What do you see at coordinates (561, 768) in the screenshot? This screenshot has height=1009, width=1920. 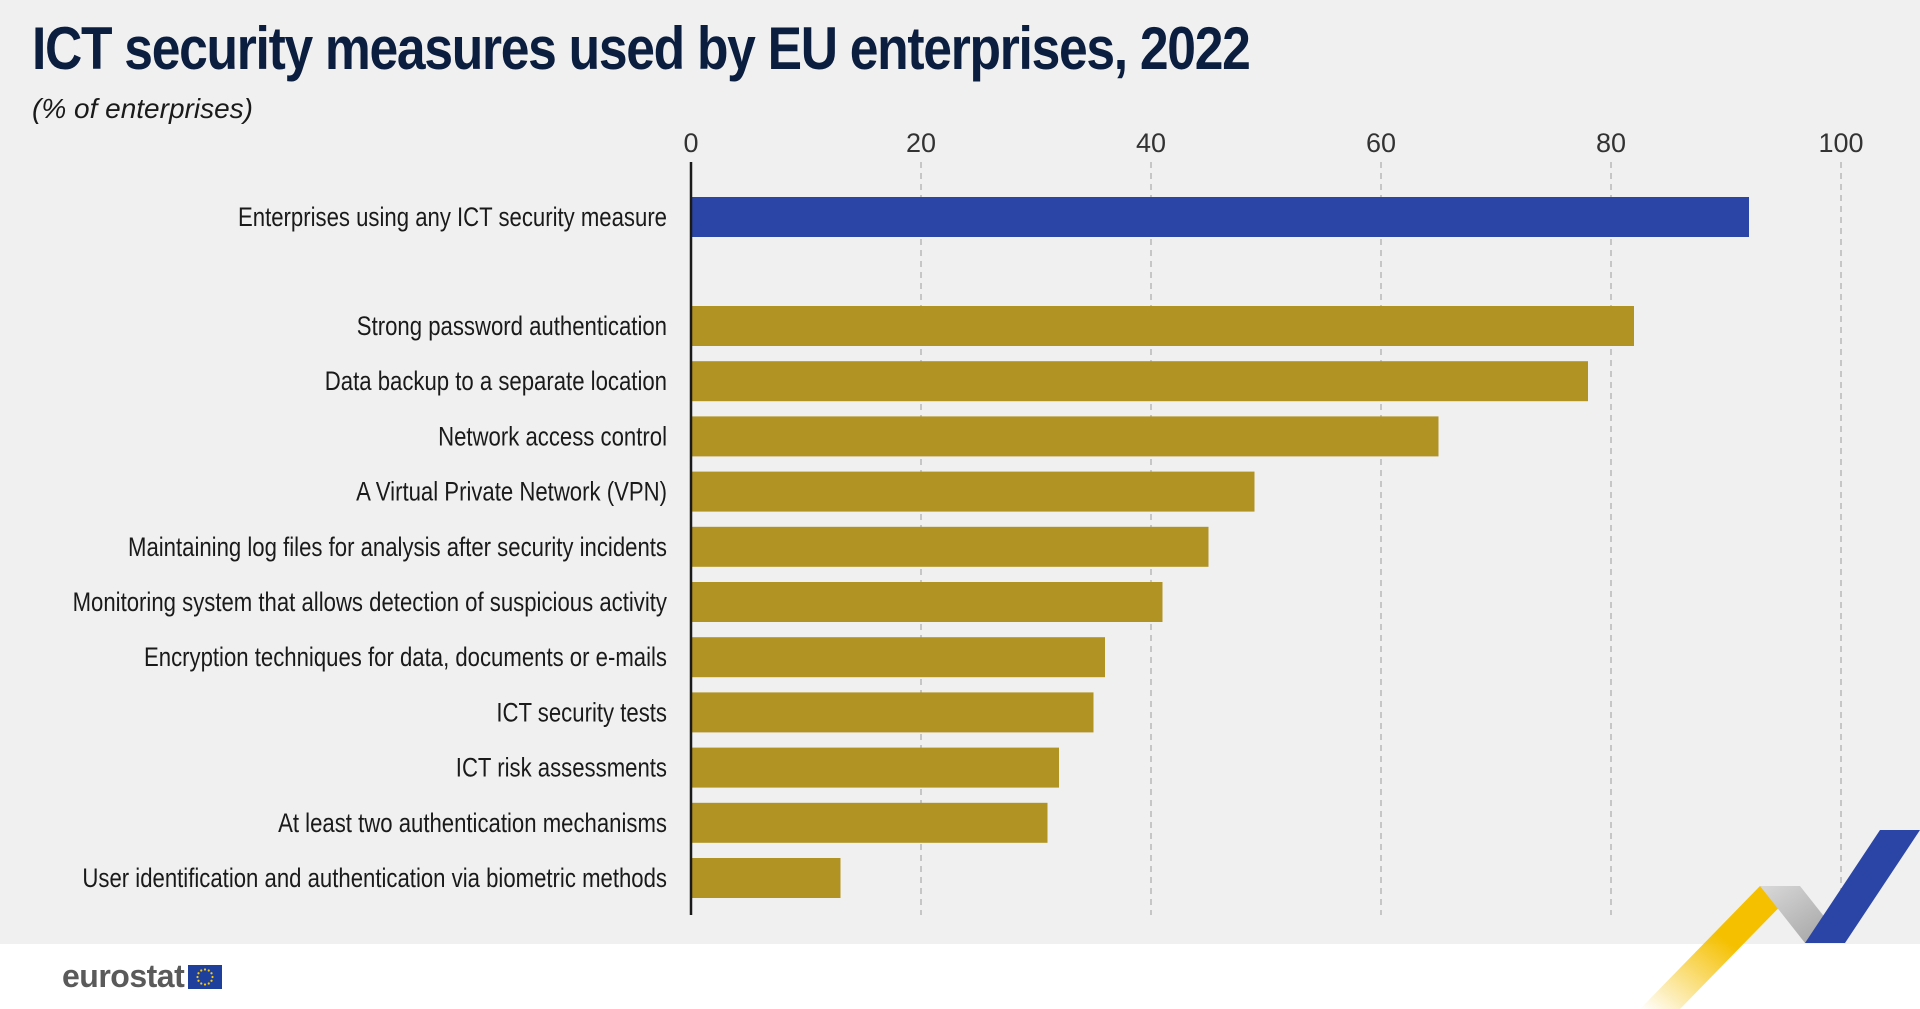 I see `category-label: ICT risk assessments` at bounding box center [561, 768].